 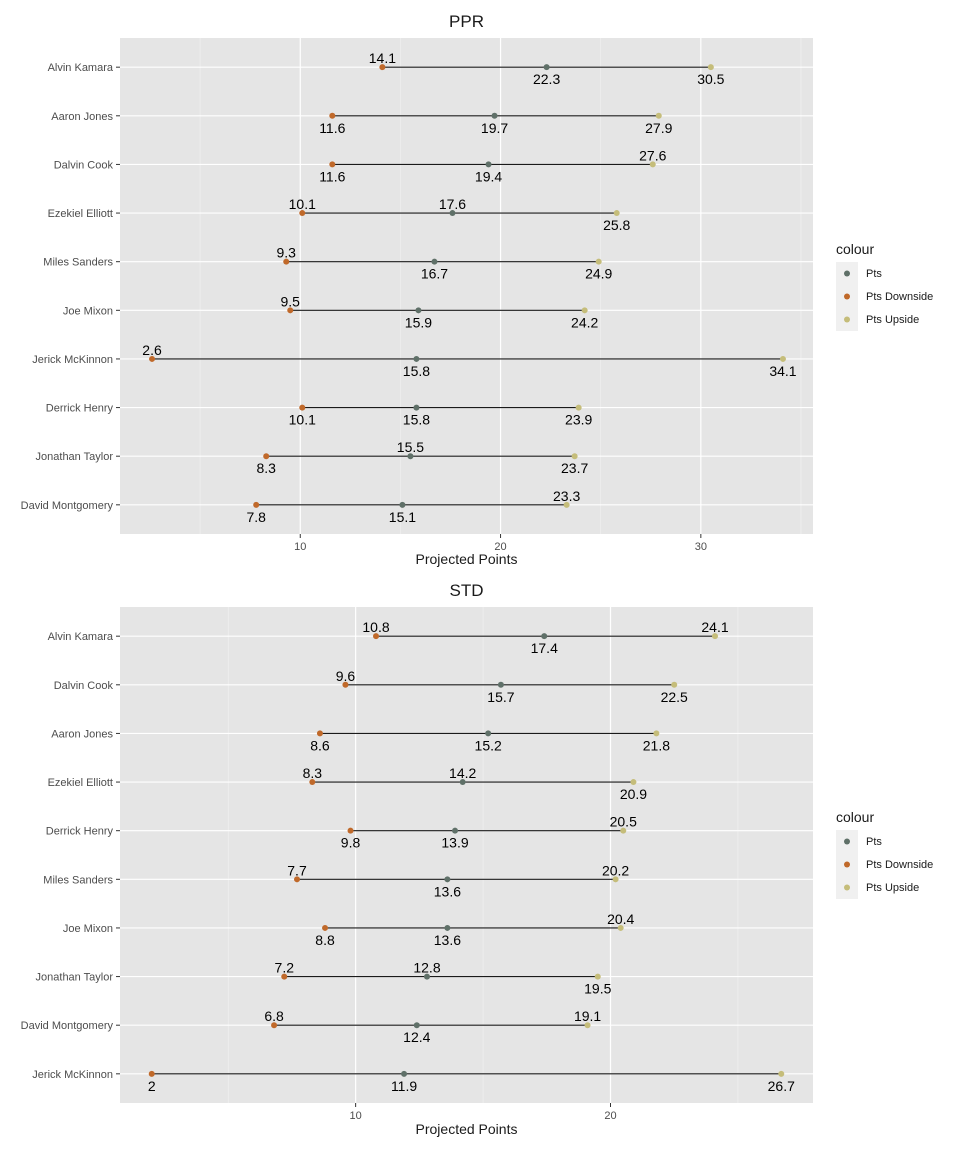 What do you see at coordinates (500, 547) in the screenshot?
I see `x-tick-label: 20` at bounding box center [500, 547].